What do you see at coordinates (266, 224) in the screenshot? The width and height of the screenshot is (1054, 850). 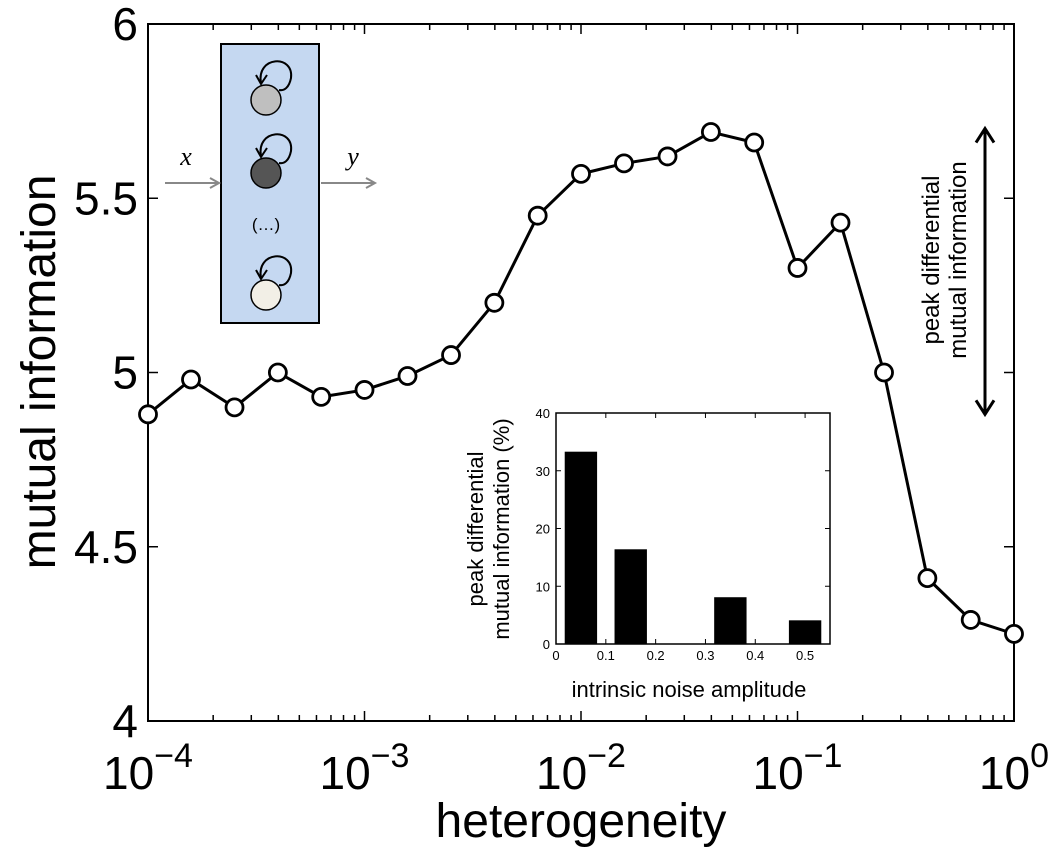 I see `ellipsis-label: (…)` at bounding box center [266, 224].